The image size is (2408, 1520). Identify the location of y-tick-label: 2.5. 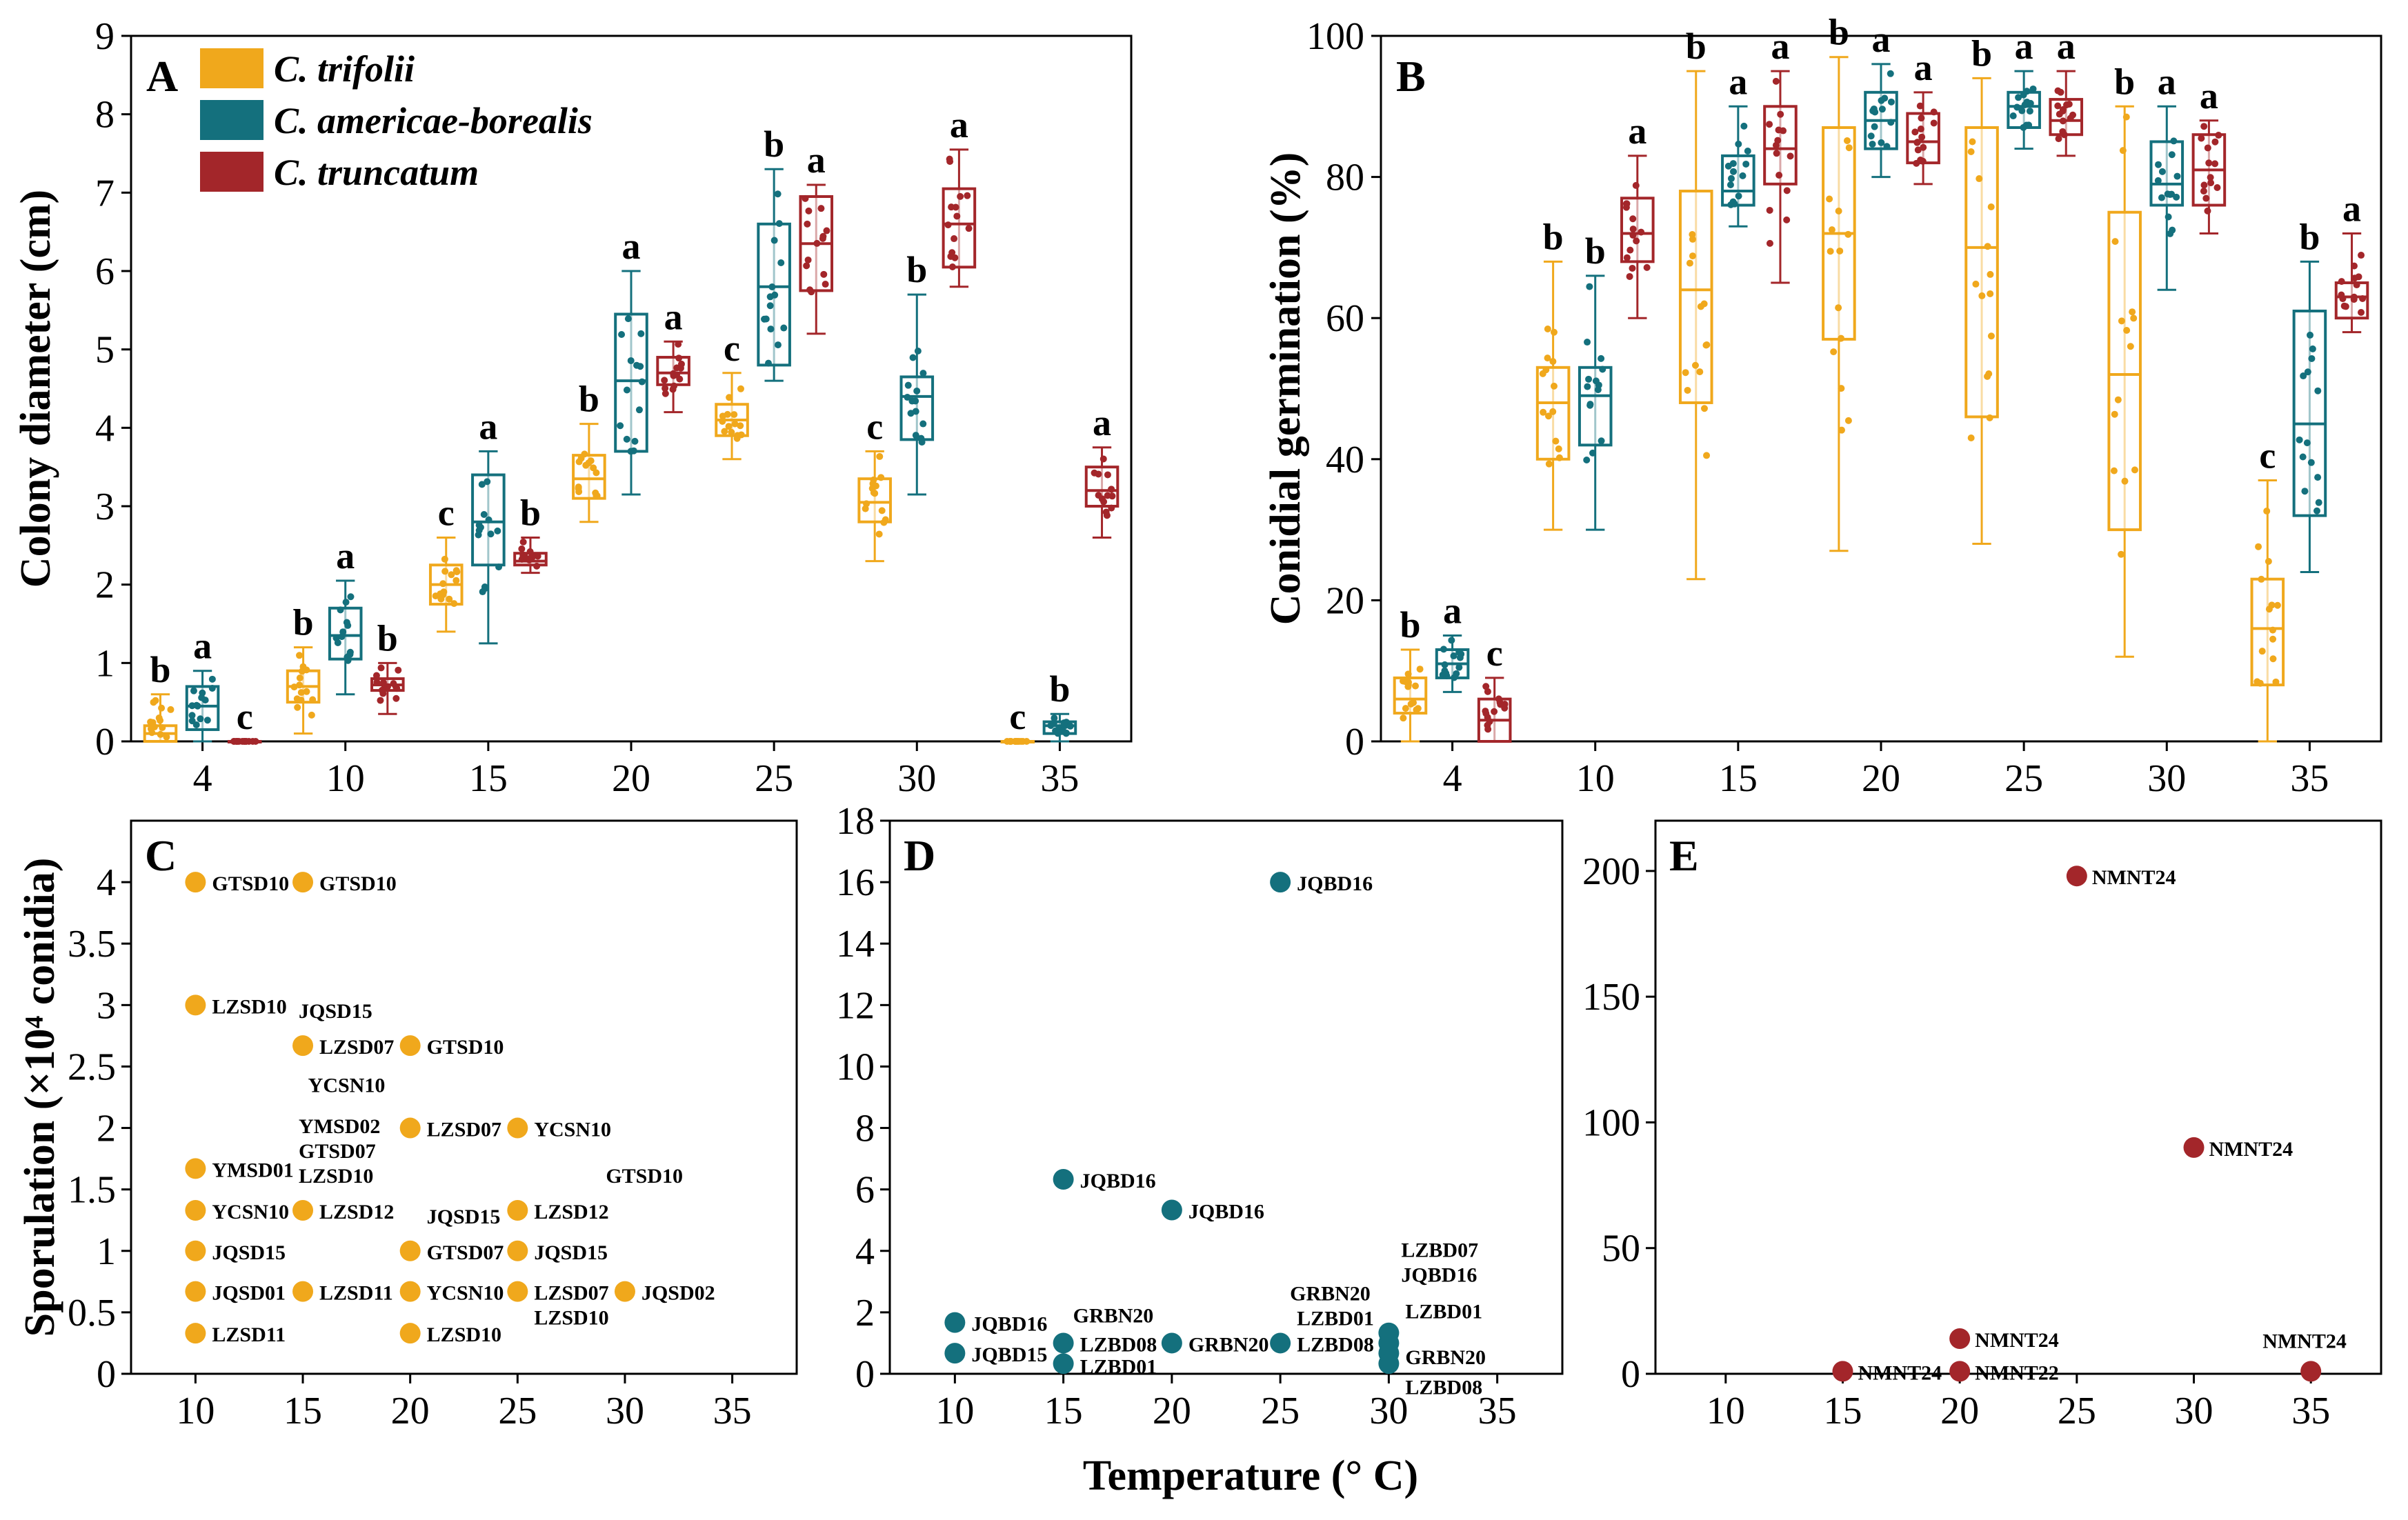
(92, 1067).